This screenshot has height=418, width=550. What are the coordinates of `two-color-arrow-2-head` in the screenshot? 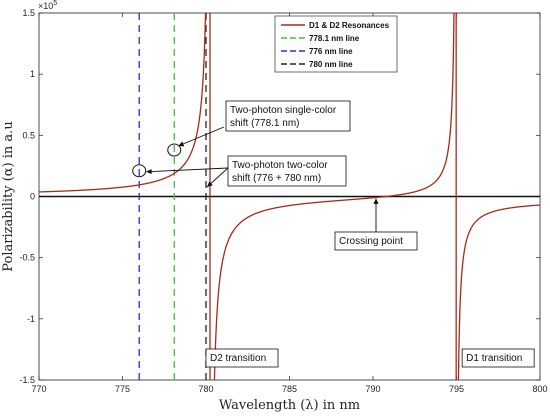 It's located at (210, 184).